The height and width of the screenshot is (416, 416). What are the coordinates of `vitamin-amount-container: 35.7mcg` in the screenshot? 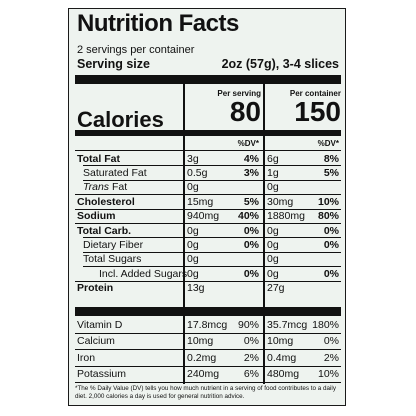 It's located at (287, 324).